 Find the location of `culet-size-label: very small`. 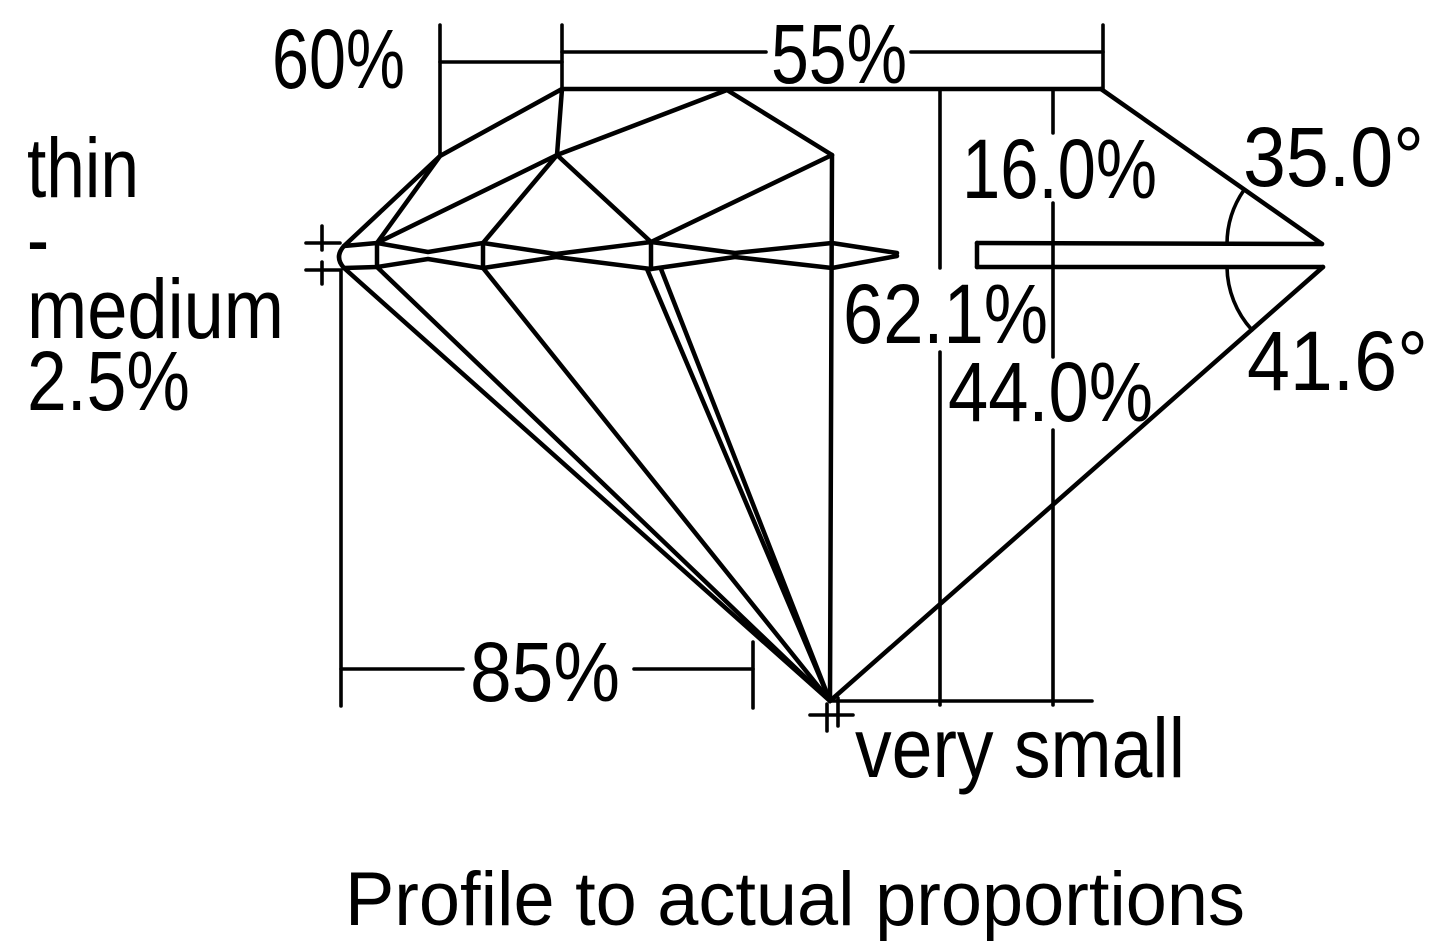

culet-size-label: very small is located at coordinates (1020, 748).